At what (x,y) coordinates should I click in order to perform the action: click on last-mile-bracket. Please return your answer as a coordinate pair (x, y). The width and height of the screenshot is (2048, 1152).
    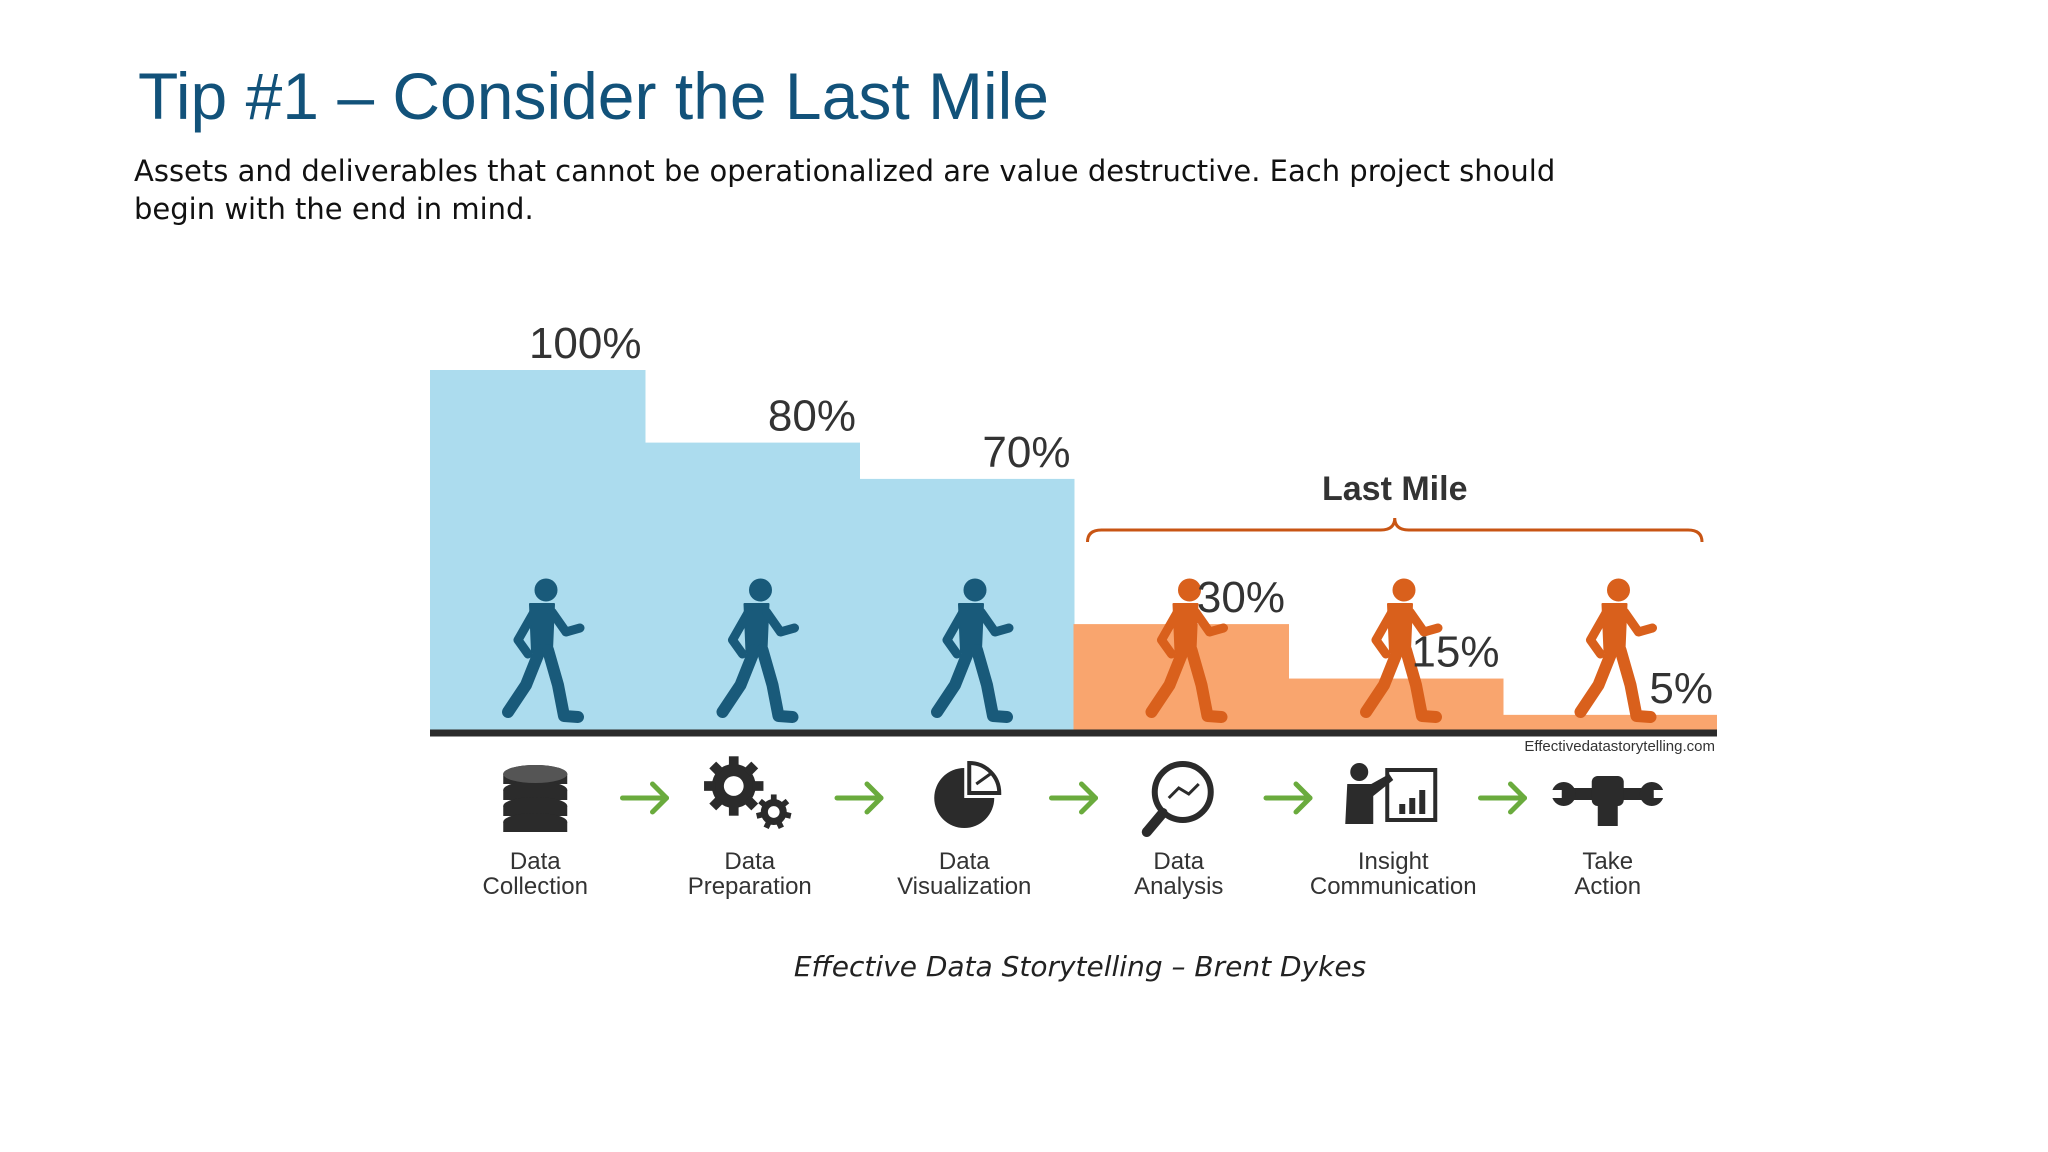
    Looking at the image, I should click on (1395, 530).